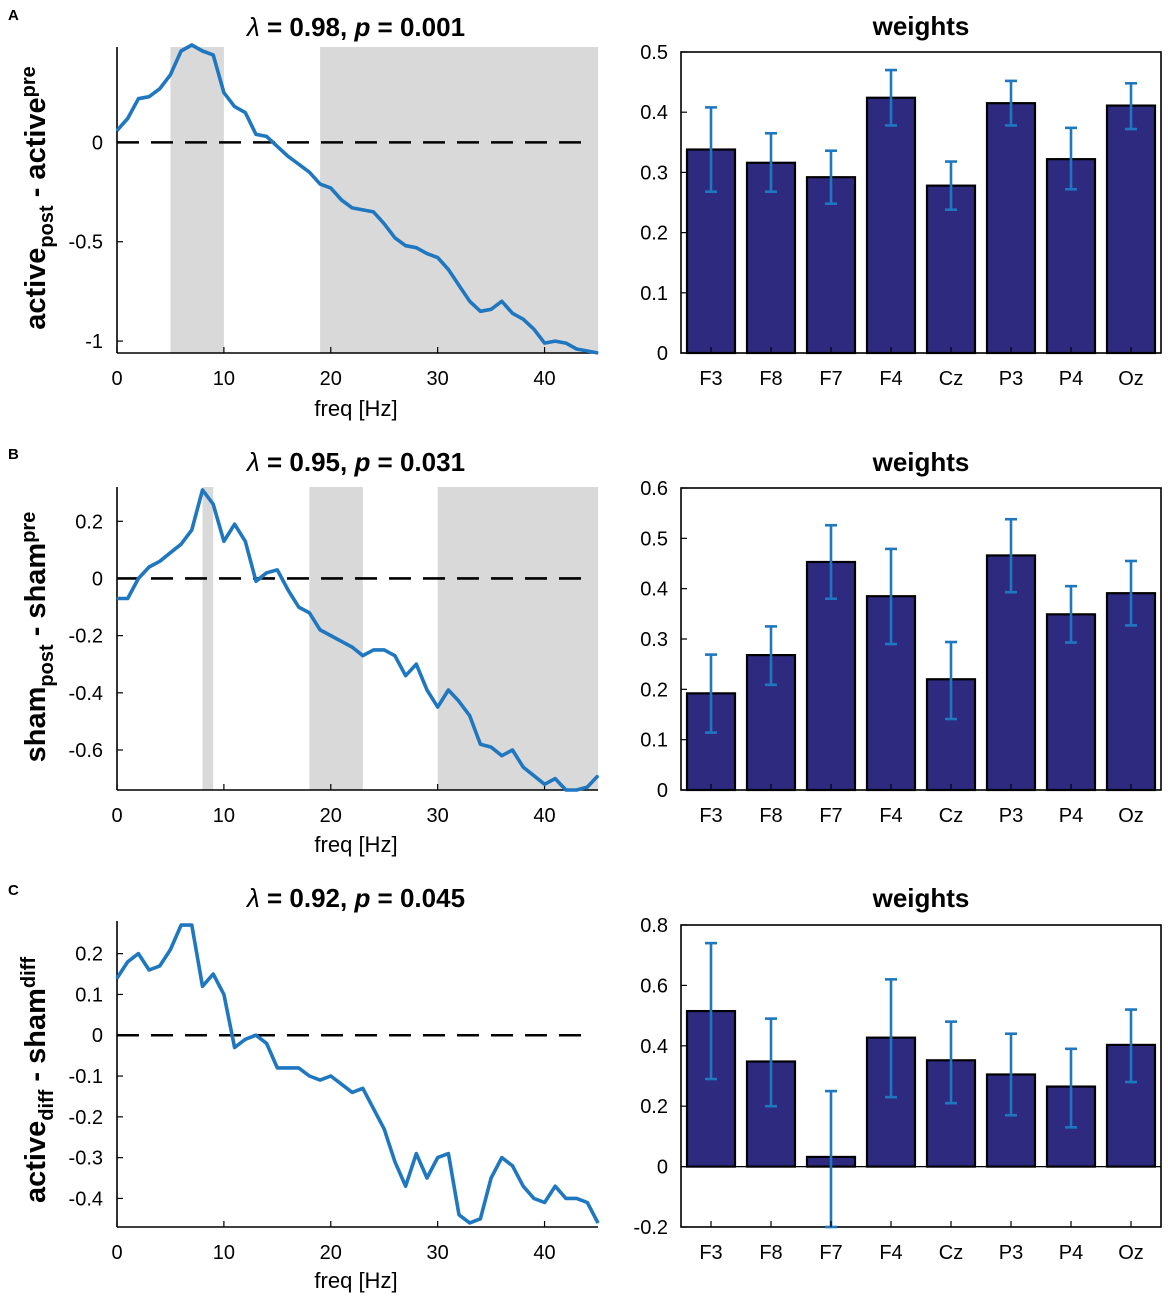 The image size is (1168, 1300). I want to click on ylabel-a: sham, so click(36, 725).